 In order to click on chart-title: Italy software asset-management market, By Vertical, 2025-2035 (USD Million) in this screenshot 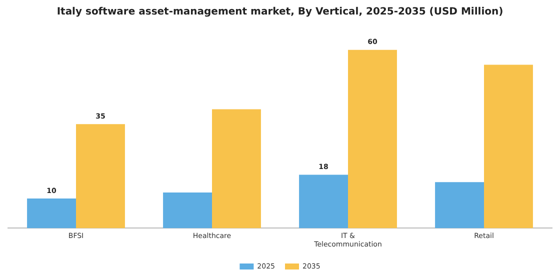, I will do `click(280, 12)`.